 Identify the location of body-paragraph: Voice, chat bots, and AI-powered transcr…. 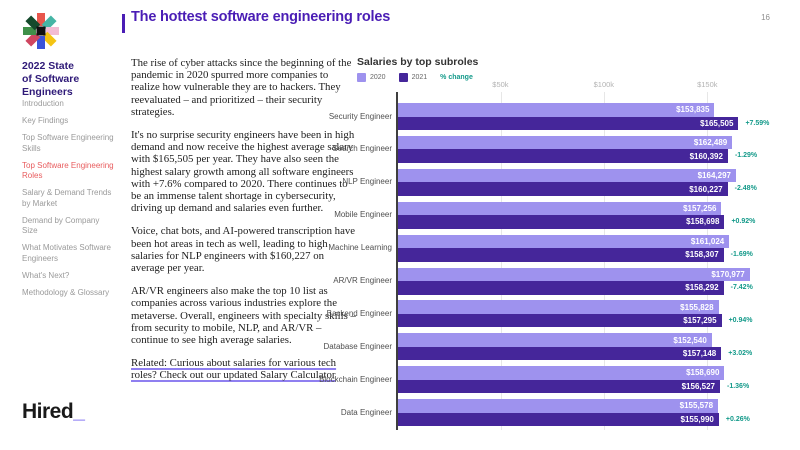
(243, 250).